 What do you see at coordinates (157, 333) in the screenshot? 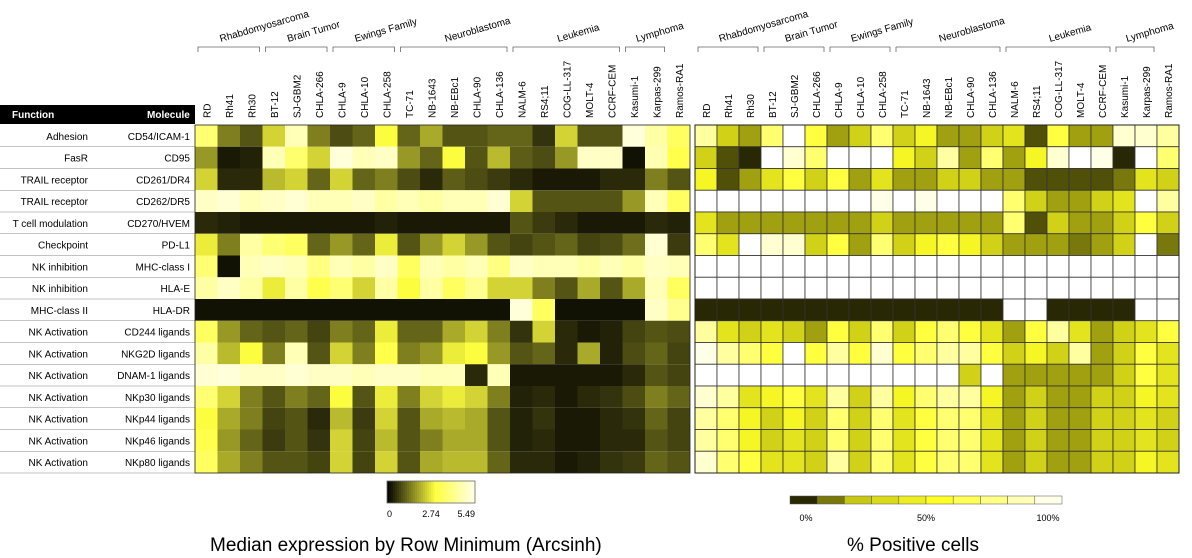
I see `row-molecule-label: CD244 ligands` at bounding box center [157, 333].